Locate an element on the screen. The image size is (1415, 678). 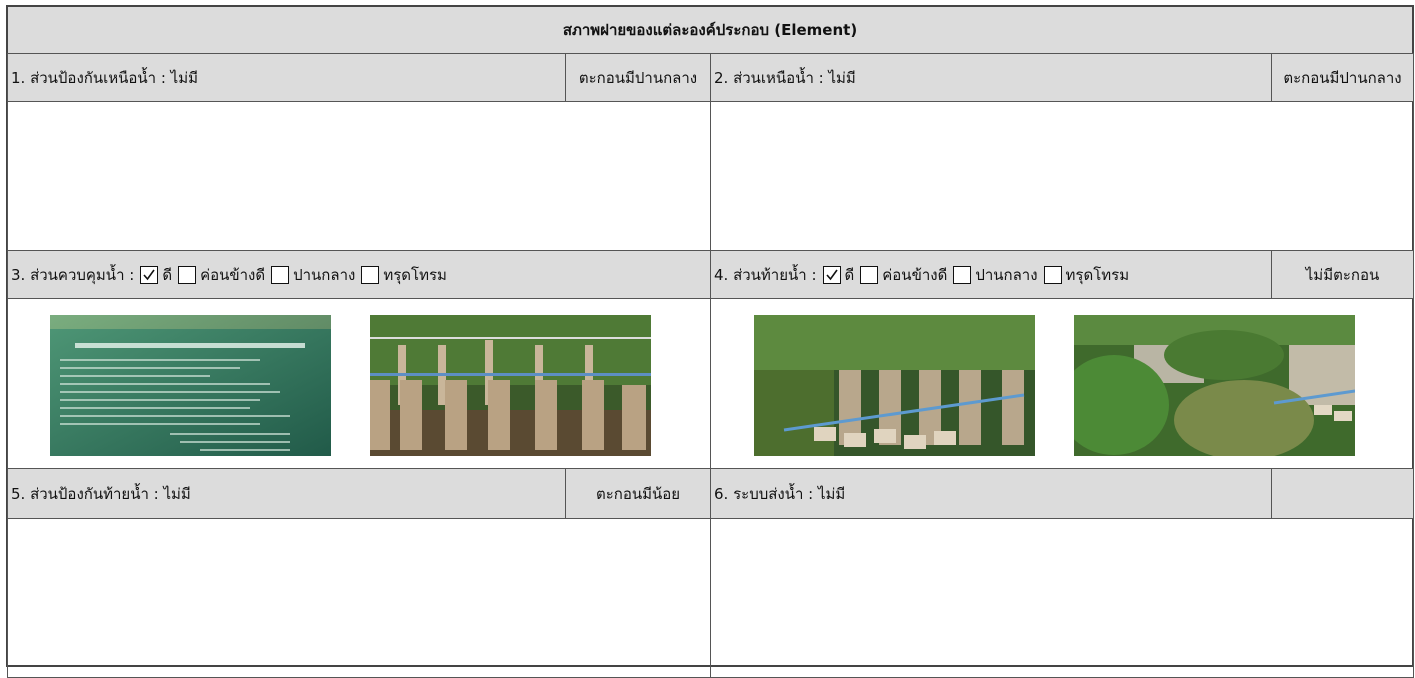
label-text: 5. ส่วนป้องกันท้ายน้ำ : ไม่มี is located at coordinates (101, 493).